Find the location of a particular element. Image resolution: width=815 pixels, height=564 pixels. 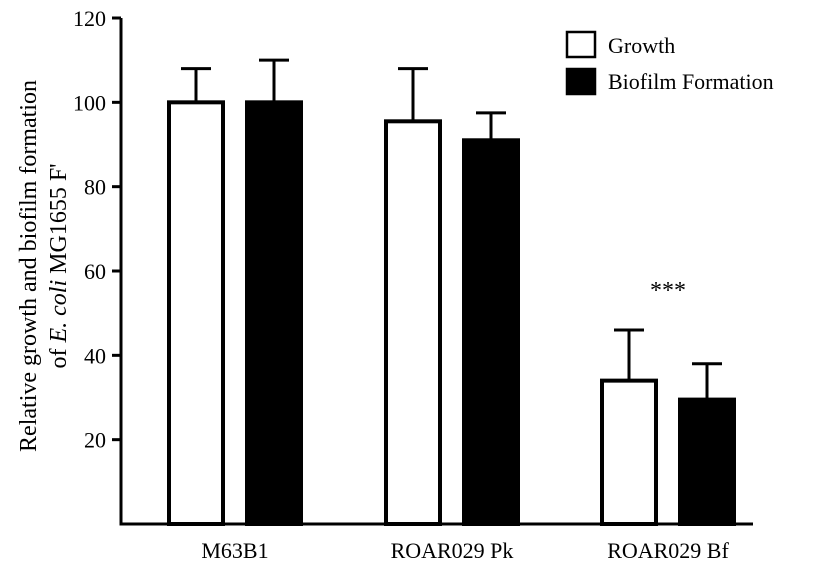

y-axis-label-prefix: of is located at coordinates (59, 356).